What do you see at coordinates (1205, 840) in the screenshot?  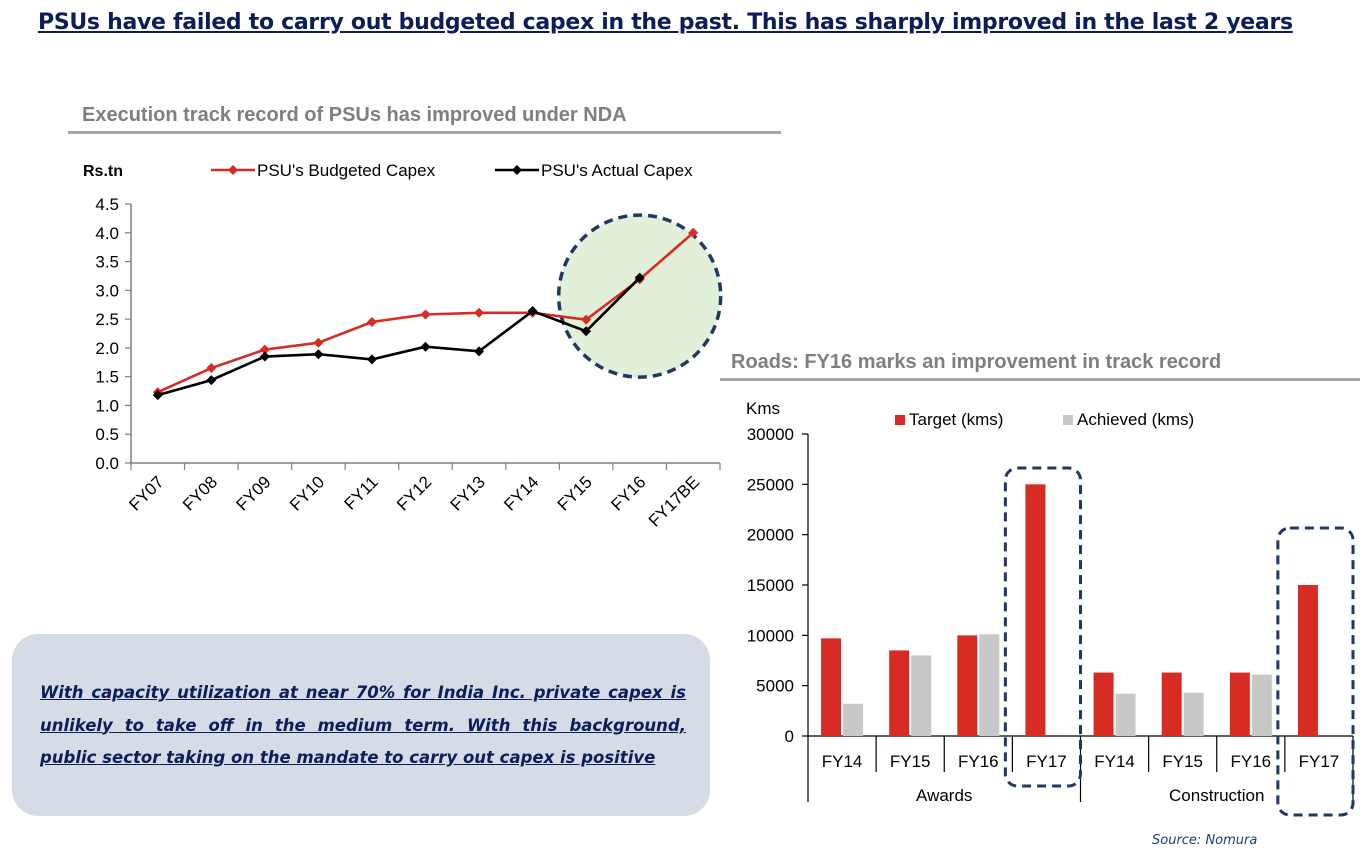 I see `source-note: Source: Nomura` at bounding box center [1205, 840].